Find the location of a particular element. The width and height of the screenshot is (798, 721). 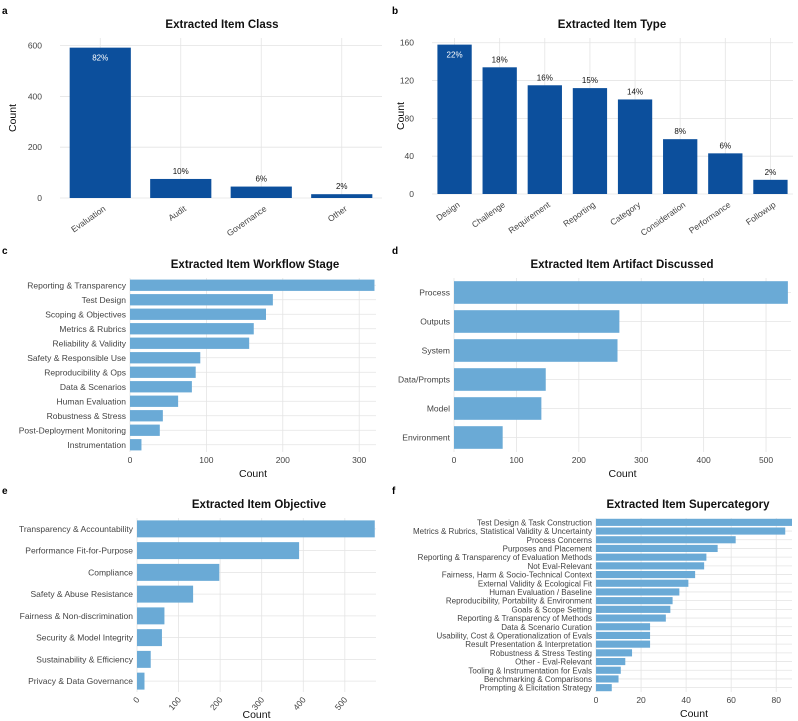

x-tick-label: 20 is located at coordinates (641, 700).